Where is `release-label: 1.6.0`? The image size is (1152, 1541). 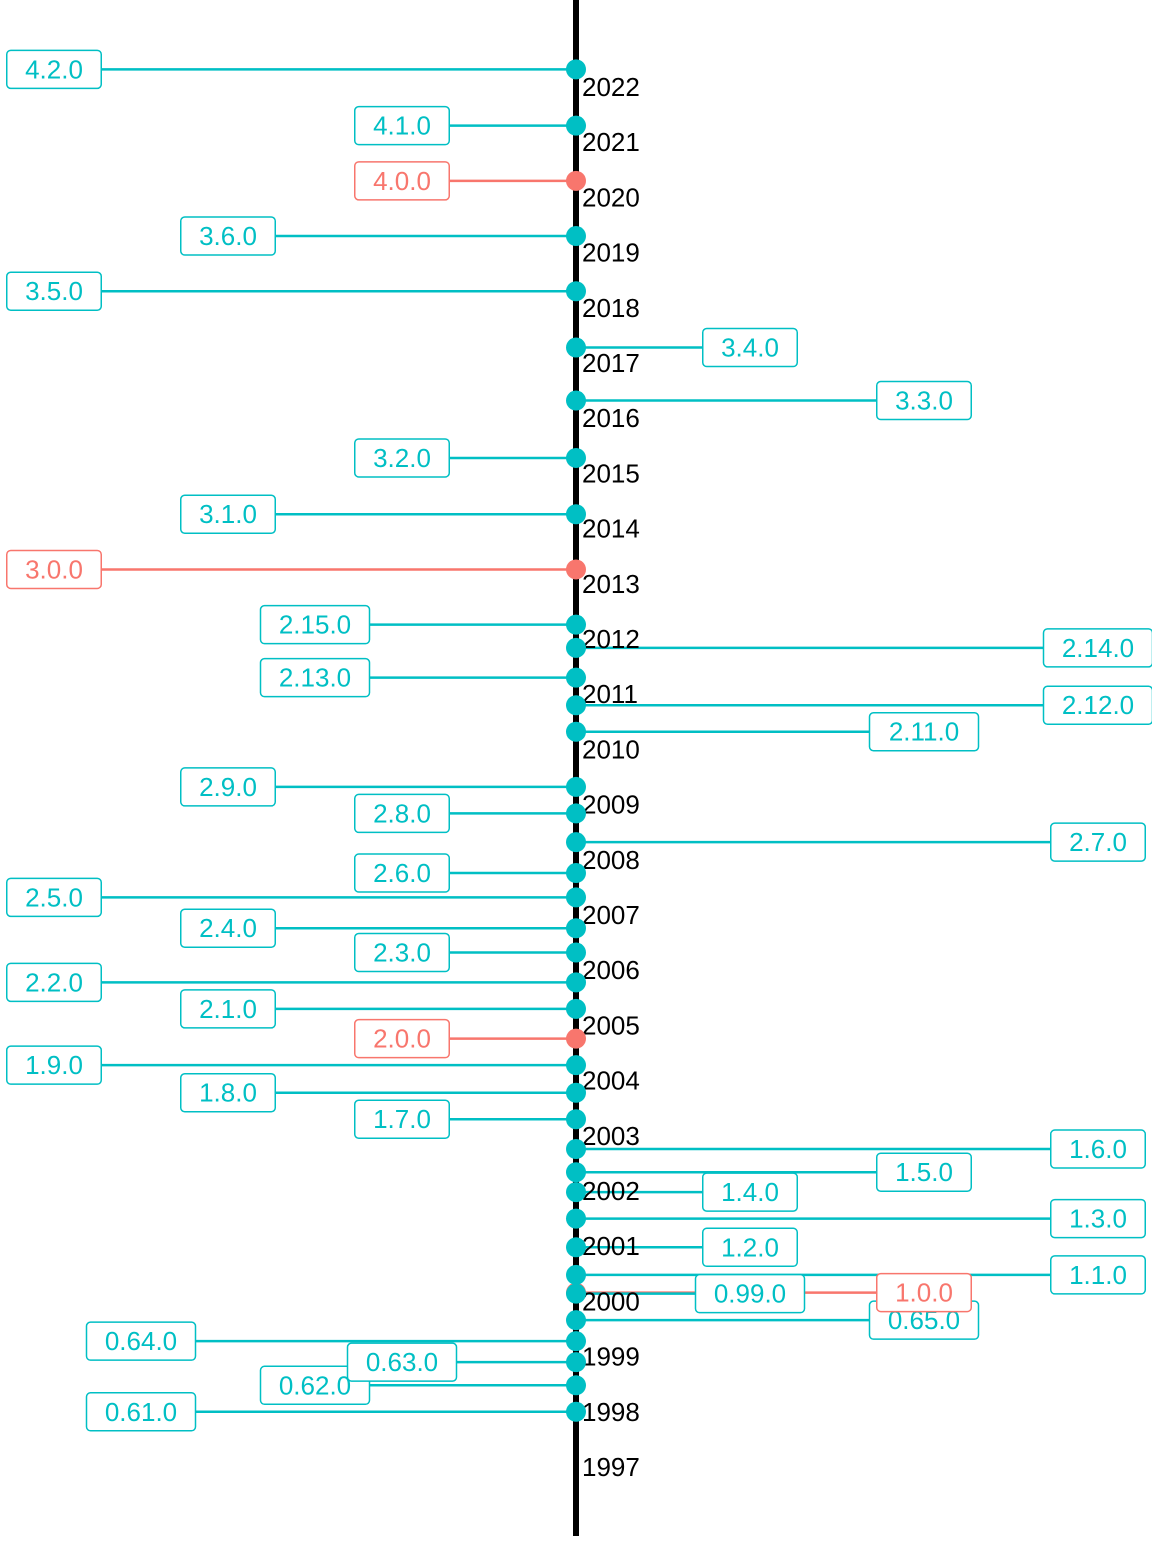
release-label: 1.6.0 is located at coordinates (1098, 1149).